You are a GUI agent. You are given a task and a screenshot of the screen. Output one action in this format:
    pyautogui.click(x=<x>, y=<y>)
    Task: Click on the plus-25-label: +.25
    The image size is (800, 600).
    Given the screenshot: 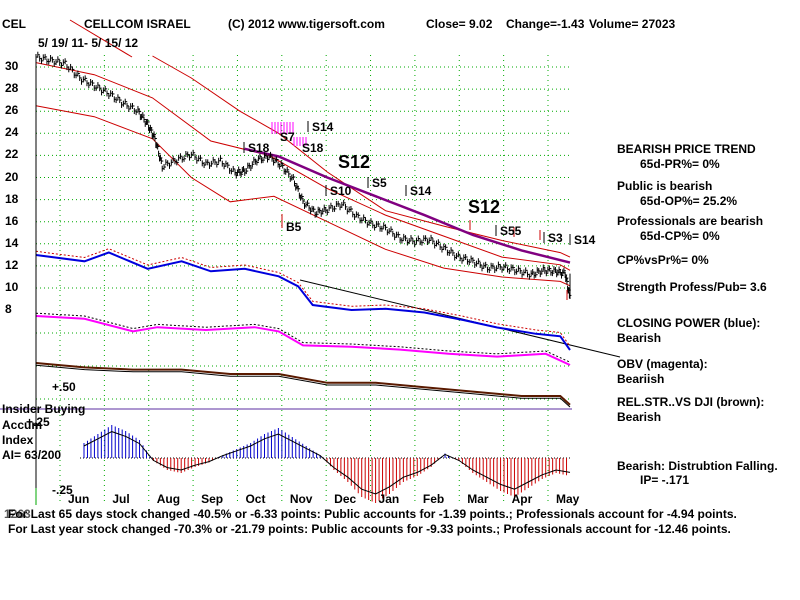 What is the action you would take?
    pyautogui.click(x=38, y=422)
    